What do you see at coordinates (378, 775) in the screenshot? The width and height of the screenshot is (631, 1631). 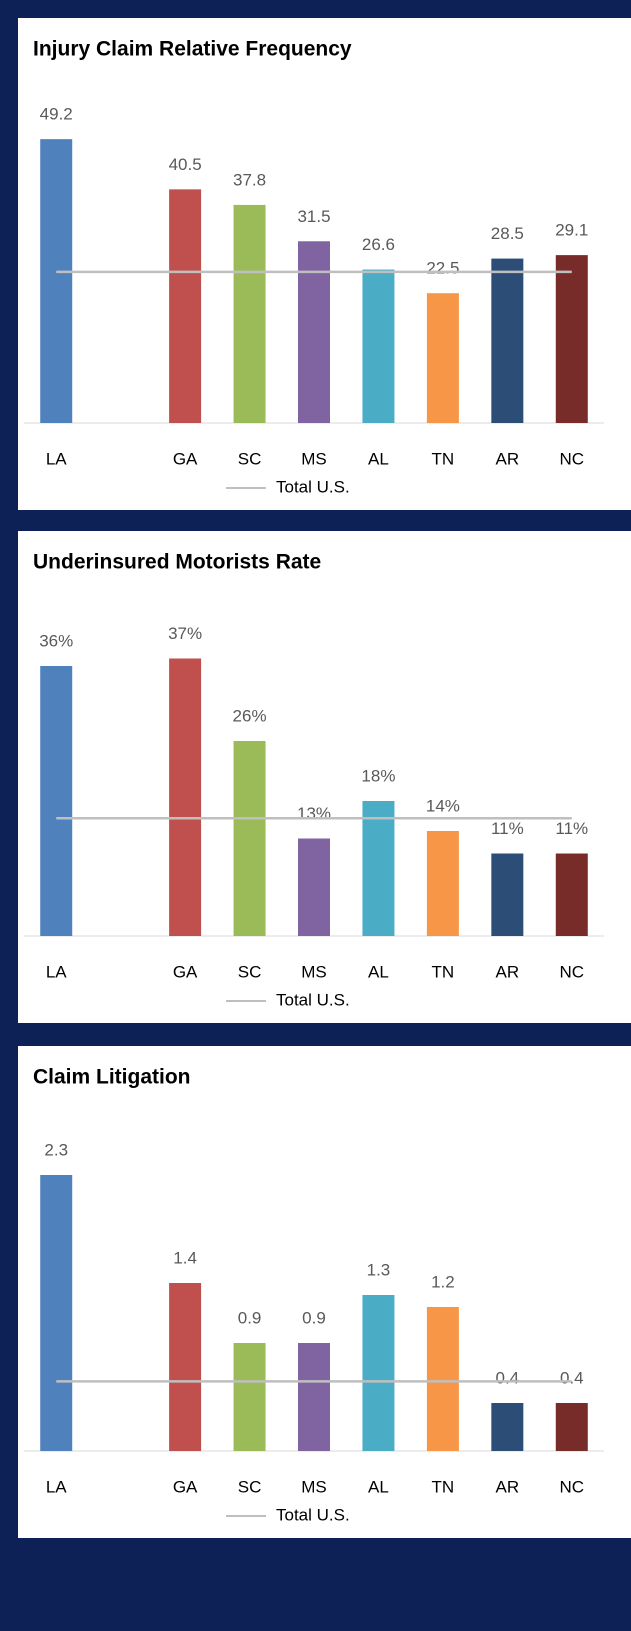 I see `data-label: 18%` at bounding box center [378, 775].